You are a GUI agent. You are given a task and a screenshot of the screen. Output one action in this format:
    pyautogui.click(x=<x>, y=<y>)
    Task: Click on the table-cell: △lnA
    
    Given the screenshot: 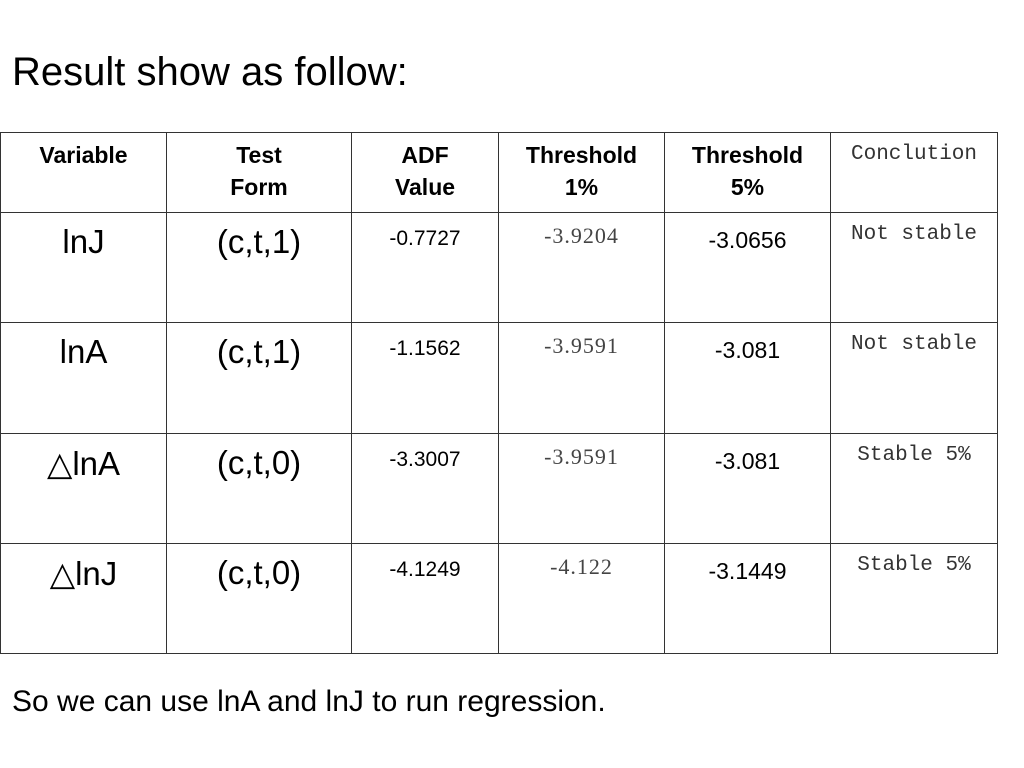 What is the action you would take?
    pyautogui.click(x=84, y=489)
    